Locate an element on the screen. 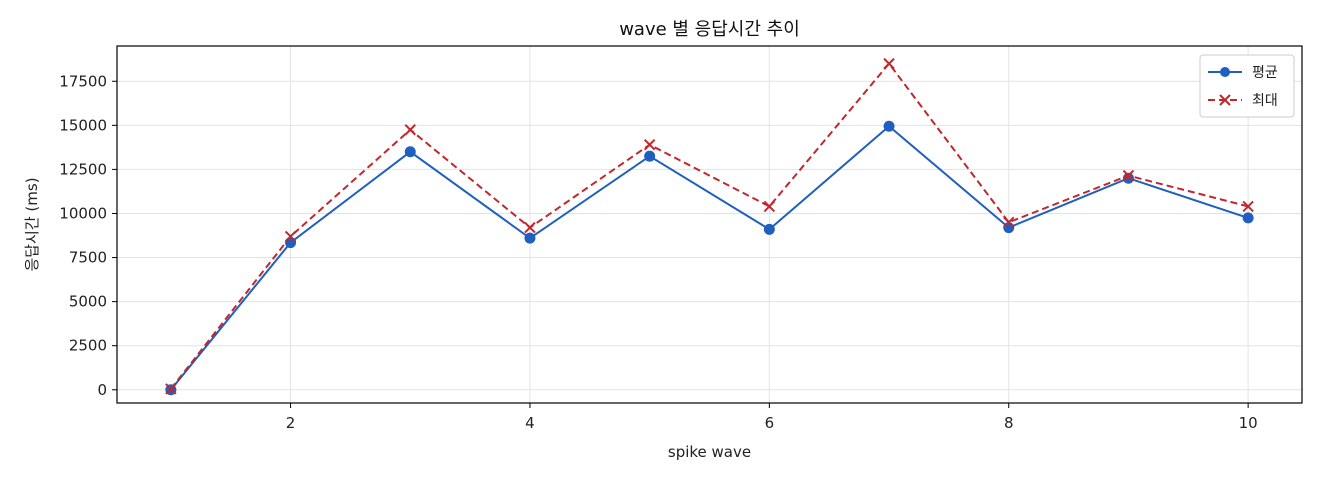 The width and height of the screenshot is (1320, 480). x-tick-label: 2 is located at coordinates (291, 423).